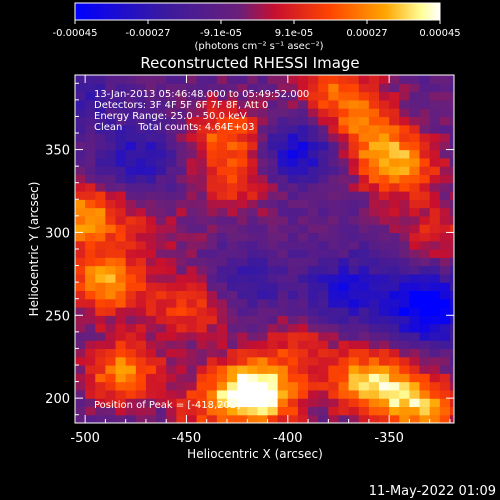 This screenshot has height=500, width=500. What do you see at coordinates (170, 116) in the screenshot?
I see `annotation-energy-range: Energy Range: 25.0 - 50.0 keV` at bounding box center [170, 116].